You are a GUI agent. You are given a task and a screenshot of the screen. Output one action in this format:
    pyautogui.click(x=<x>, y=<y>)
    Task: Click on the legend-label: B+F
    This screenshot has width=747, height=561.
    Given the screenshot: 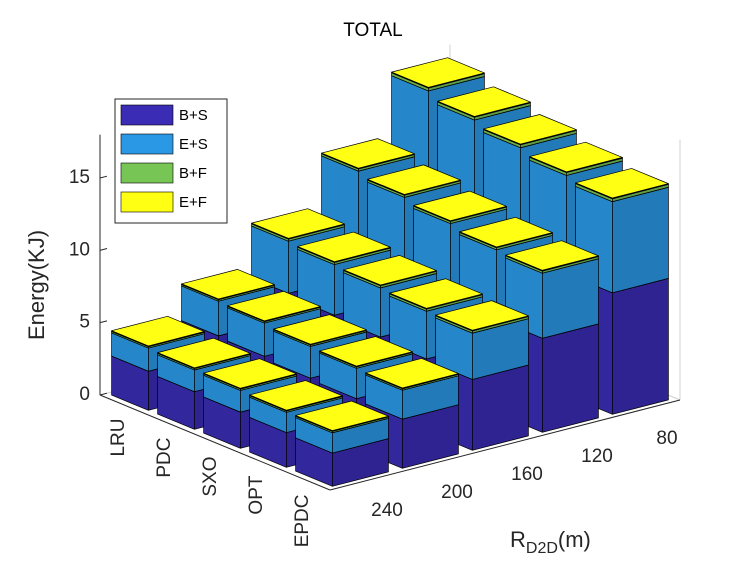 What is the action you would take?
    pyautogui.click(x=193, y=173)
    